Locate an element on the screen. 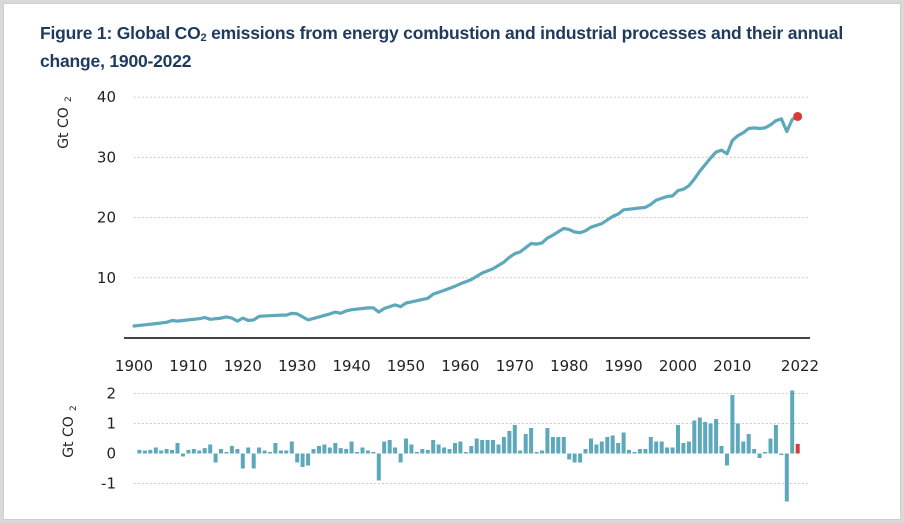 This screenshot has height=523, width=904. y-tick-label-bottom: -1 is located at coordinates (108, 484).